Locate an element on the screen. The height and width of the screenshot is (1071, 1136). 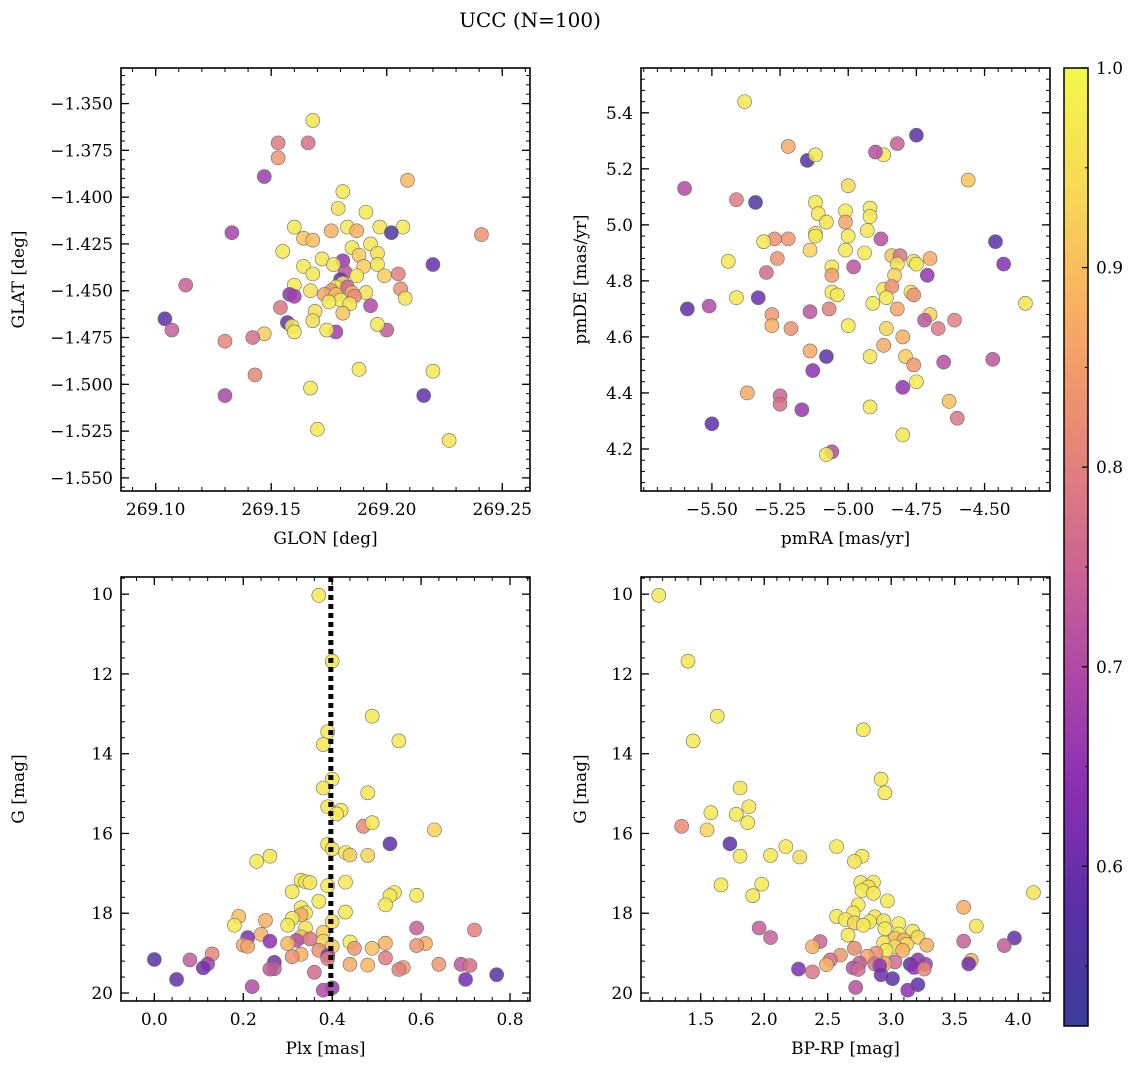
y-tick-label: 14 is located at coordinates (622, 755).